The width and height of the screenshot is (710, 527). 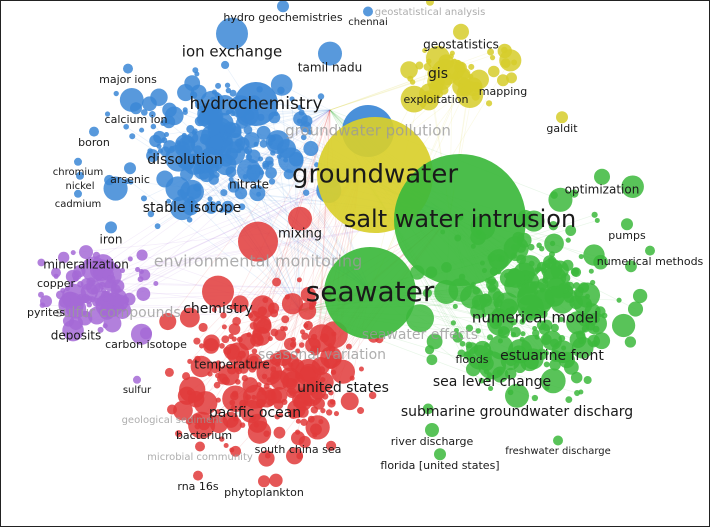 I want to click on node-label: cadmium, so click(x=78, y=204).